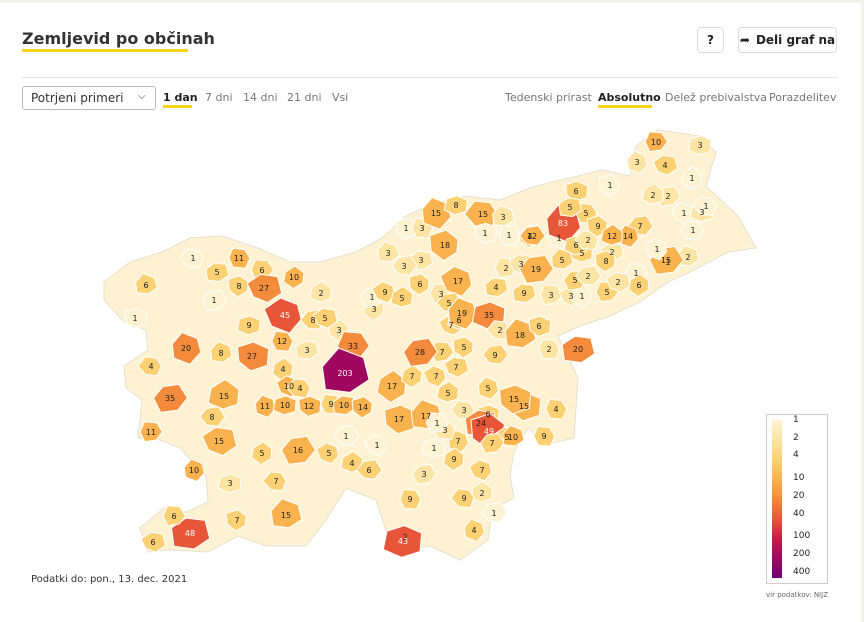 Image resolution: width=864 pixels, height=622 pixels. I want to click on tab-period-7-days: 7 dni, so click(219, 97).